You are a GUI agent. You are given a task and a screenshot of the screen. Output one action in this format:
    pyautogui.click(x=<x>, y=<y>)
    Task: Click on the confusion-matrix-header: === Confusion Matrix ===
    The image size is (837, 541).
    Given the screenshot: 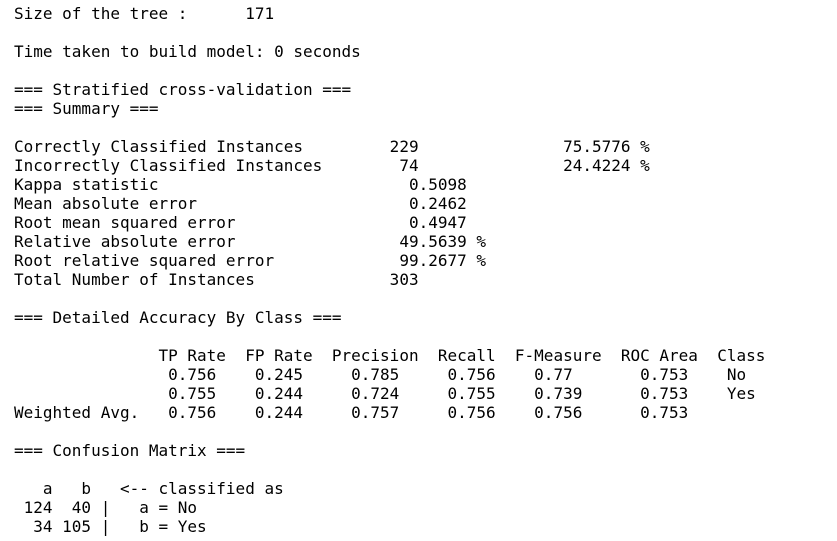 What is the action you would take?
    pyautogui.click(x=130, y=450)
    